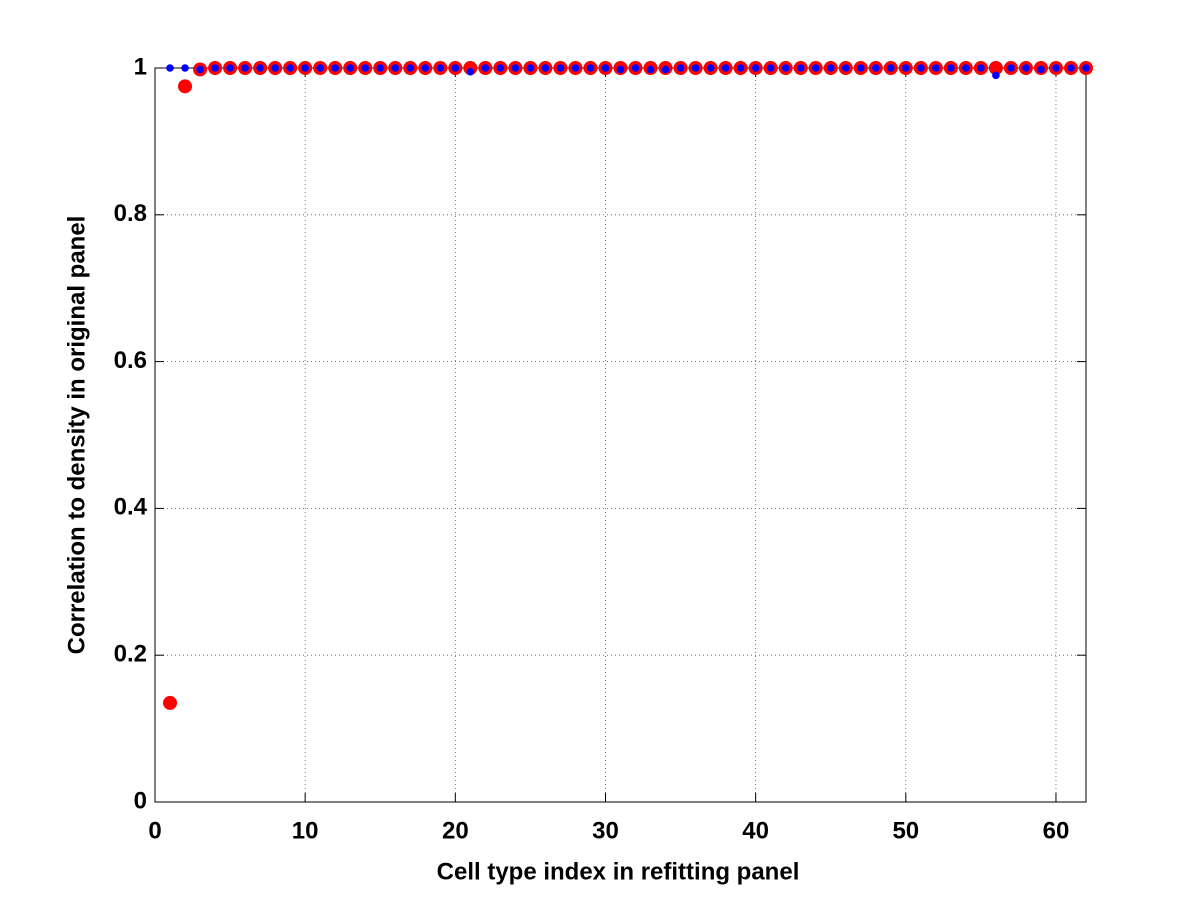  I want to click on y-tick-label: 0, so click(140, 800).